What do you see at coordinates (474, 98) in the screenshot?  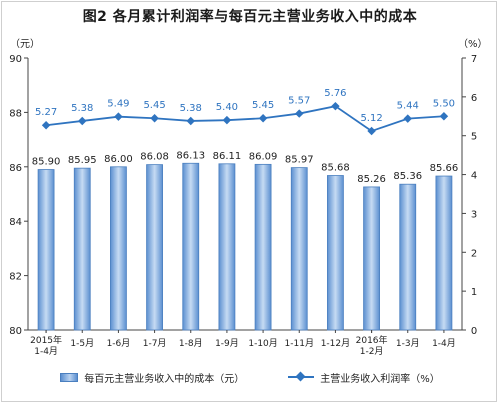 I see `right-tick-label: 6` at bounding box center [474, 98].